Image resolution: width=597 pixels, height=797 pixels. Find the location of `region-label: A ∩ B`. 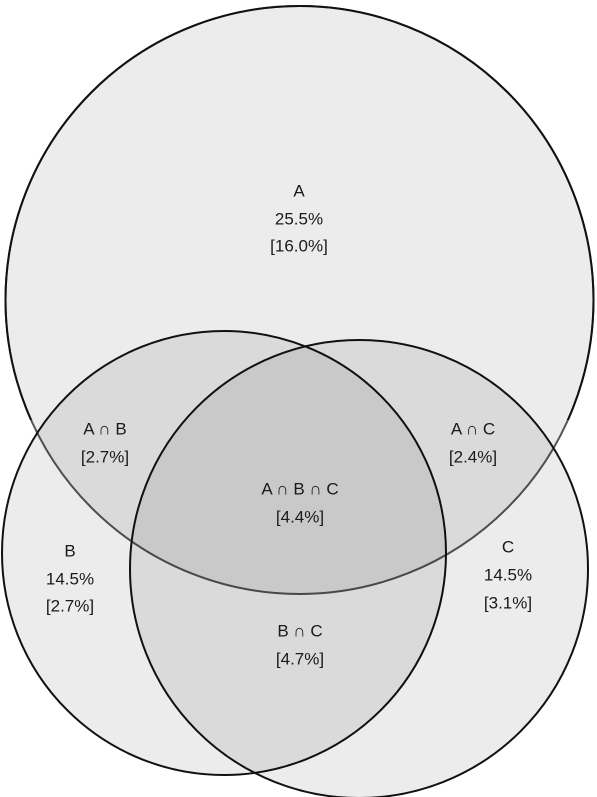

region-label: A ∩ B is located at coordinates (104, 428).